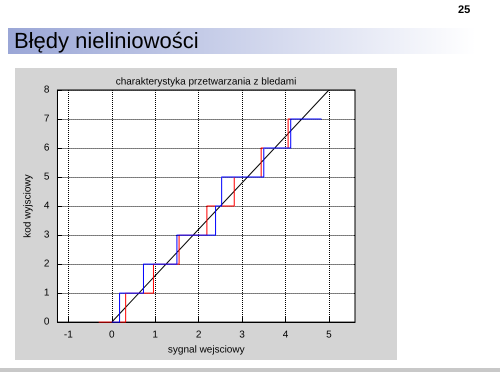 The width and height of the screenshot is (500, 375). I want to click on x-tick-label: 3, so click(242, 335).